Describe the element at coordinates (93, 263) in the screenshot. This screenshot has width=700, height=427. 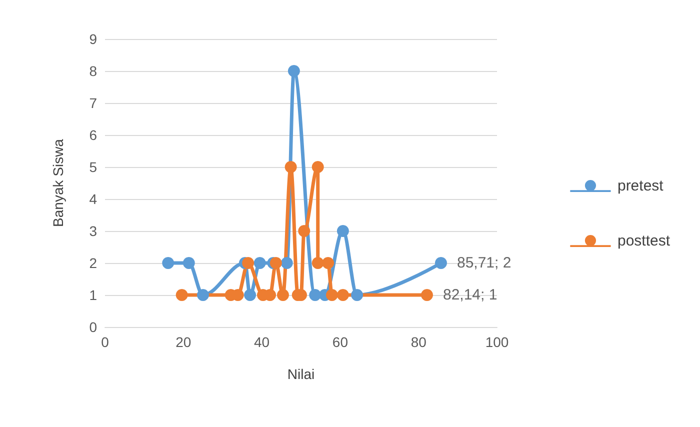
I see `y-tick-label: 2` at that location.